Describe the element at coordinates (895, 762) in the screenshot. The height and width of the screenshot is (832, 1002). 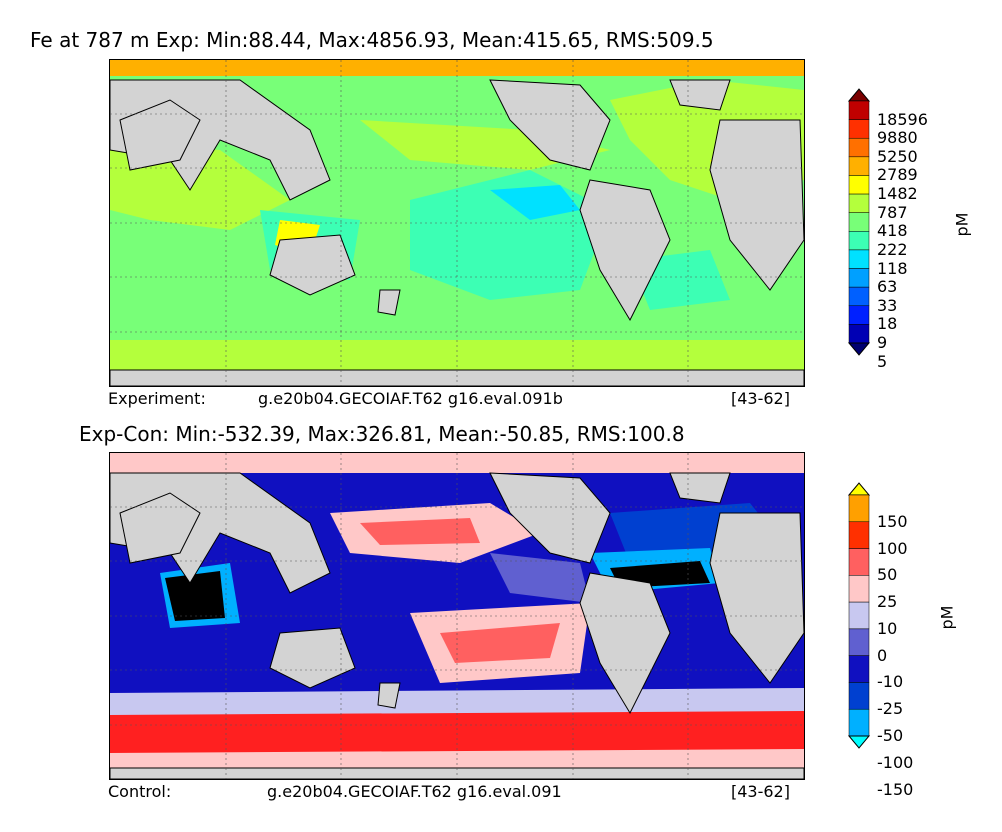
I see `colorbar-tick-label: -100` at that location.